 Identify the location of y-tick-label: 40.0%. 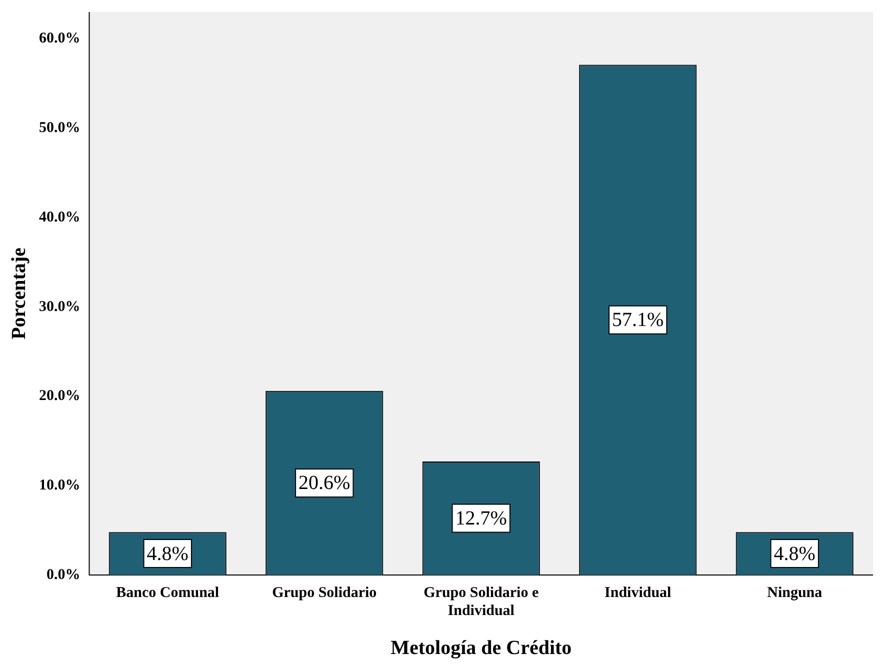
(59, 217).